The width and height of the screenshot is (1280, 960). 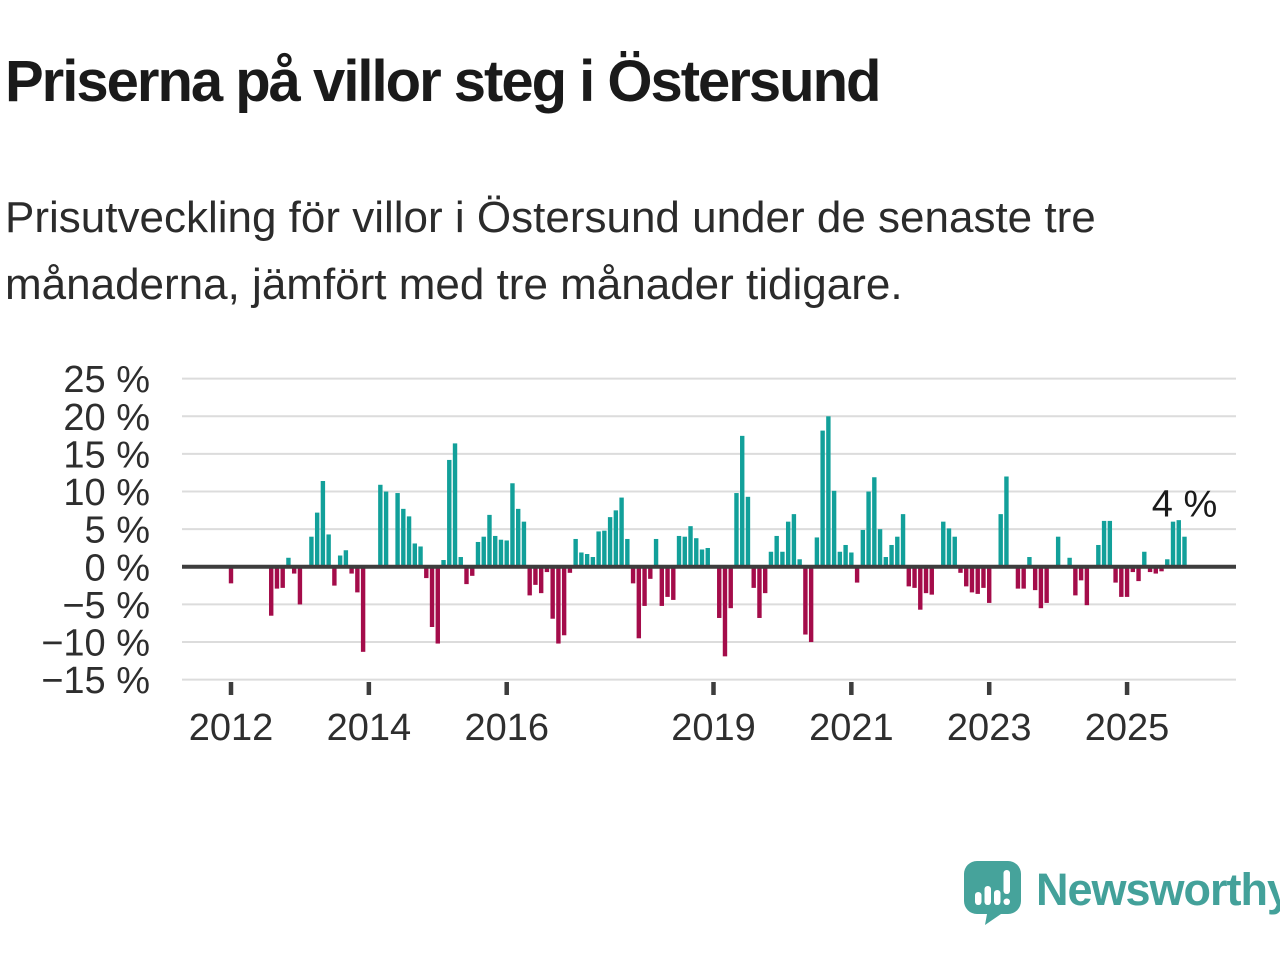 What do you see at coordinates (369, 728) in the screenshot?
I see `x-axis-label: 2014` at bounding box center [369, 728].